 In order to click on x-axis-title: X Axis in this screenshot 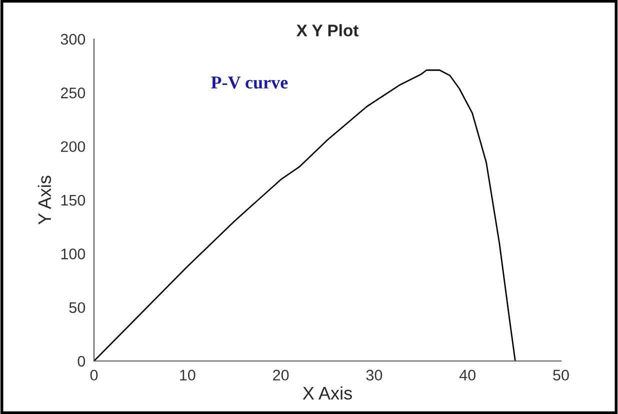, I will do `click(327, 393)`.